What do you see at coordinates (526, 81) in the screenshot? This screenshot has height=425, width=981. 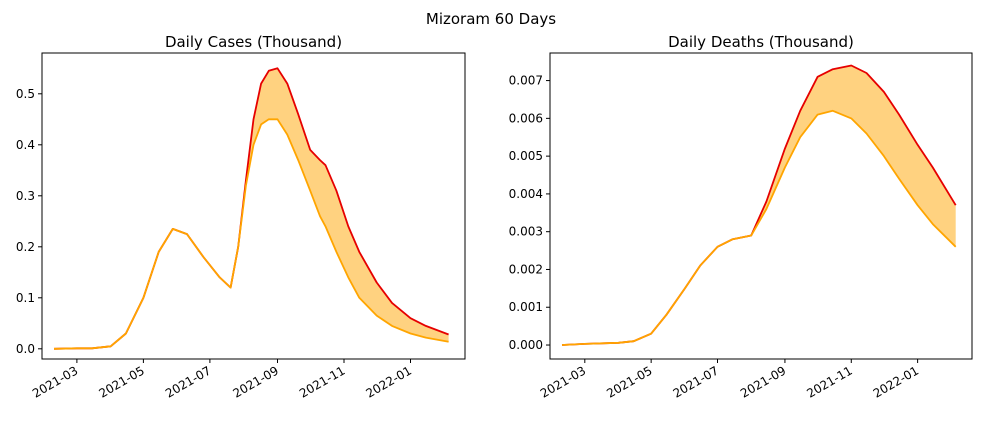 I see `deaths-y-tick-label: 0.007` at bounding box center [526, 81].